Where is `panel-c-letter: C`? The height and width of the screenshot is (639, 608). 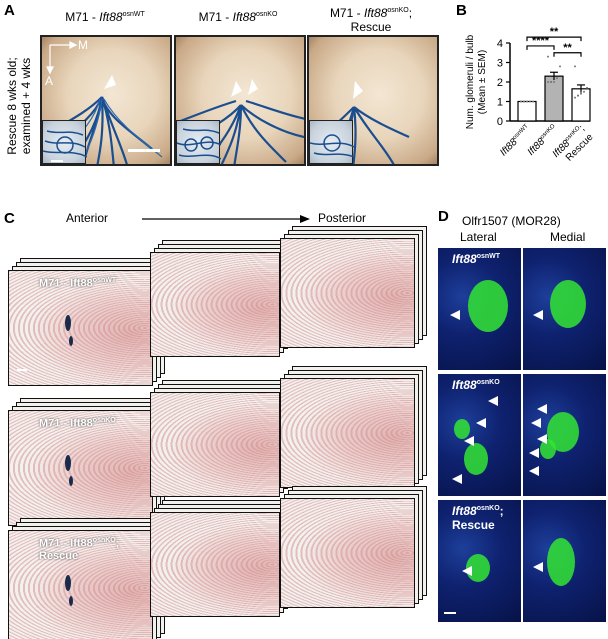 panel-c-letter: C is located at coordinates (9, 218).